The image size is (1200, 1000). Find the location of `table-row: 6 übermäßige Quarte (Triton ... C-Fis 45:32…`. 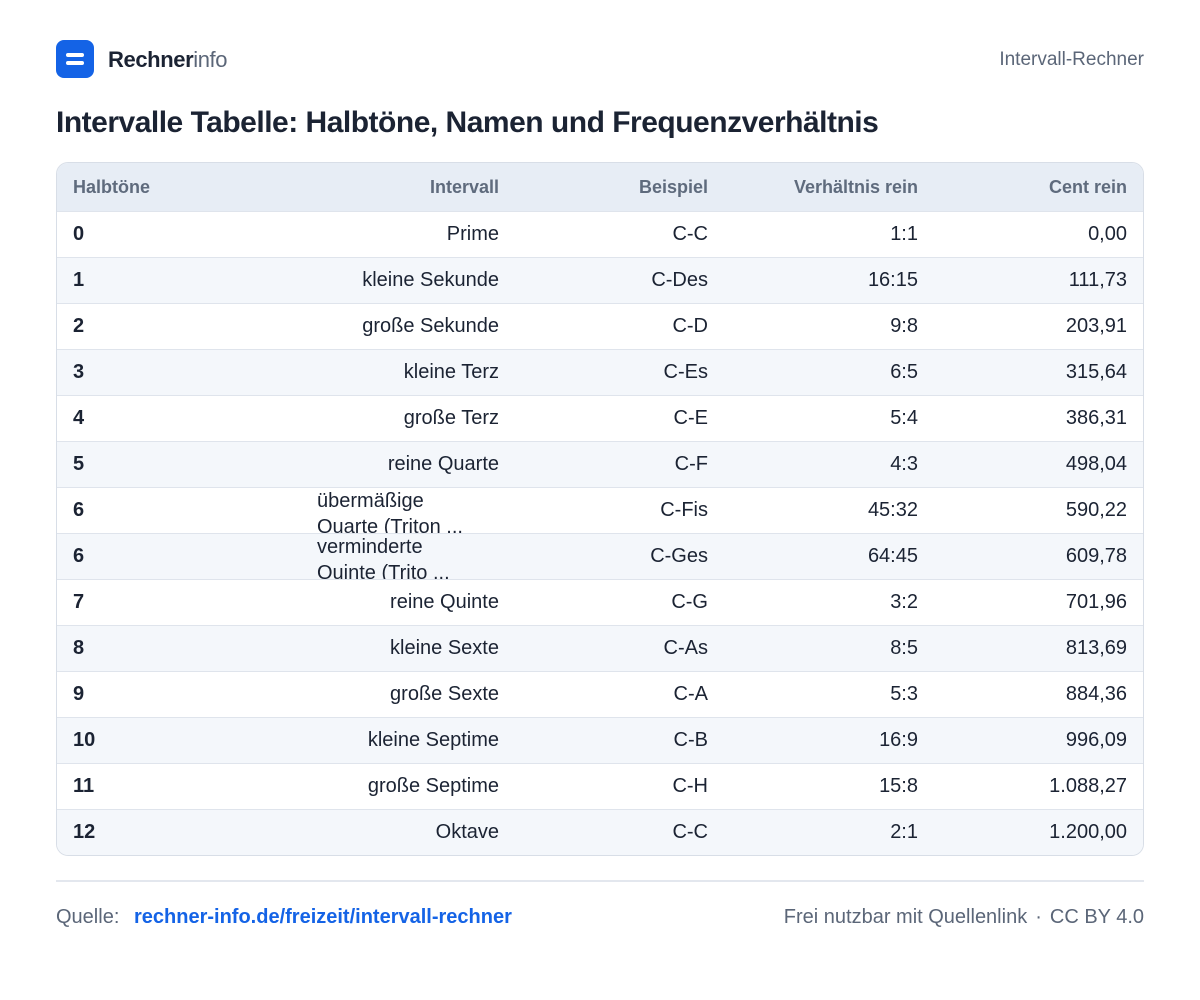

table-row: 6 übermäßige Quarte (Triton ... C-Fis 45:32… is located at coordinates (600, 510).